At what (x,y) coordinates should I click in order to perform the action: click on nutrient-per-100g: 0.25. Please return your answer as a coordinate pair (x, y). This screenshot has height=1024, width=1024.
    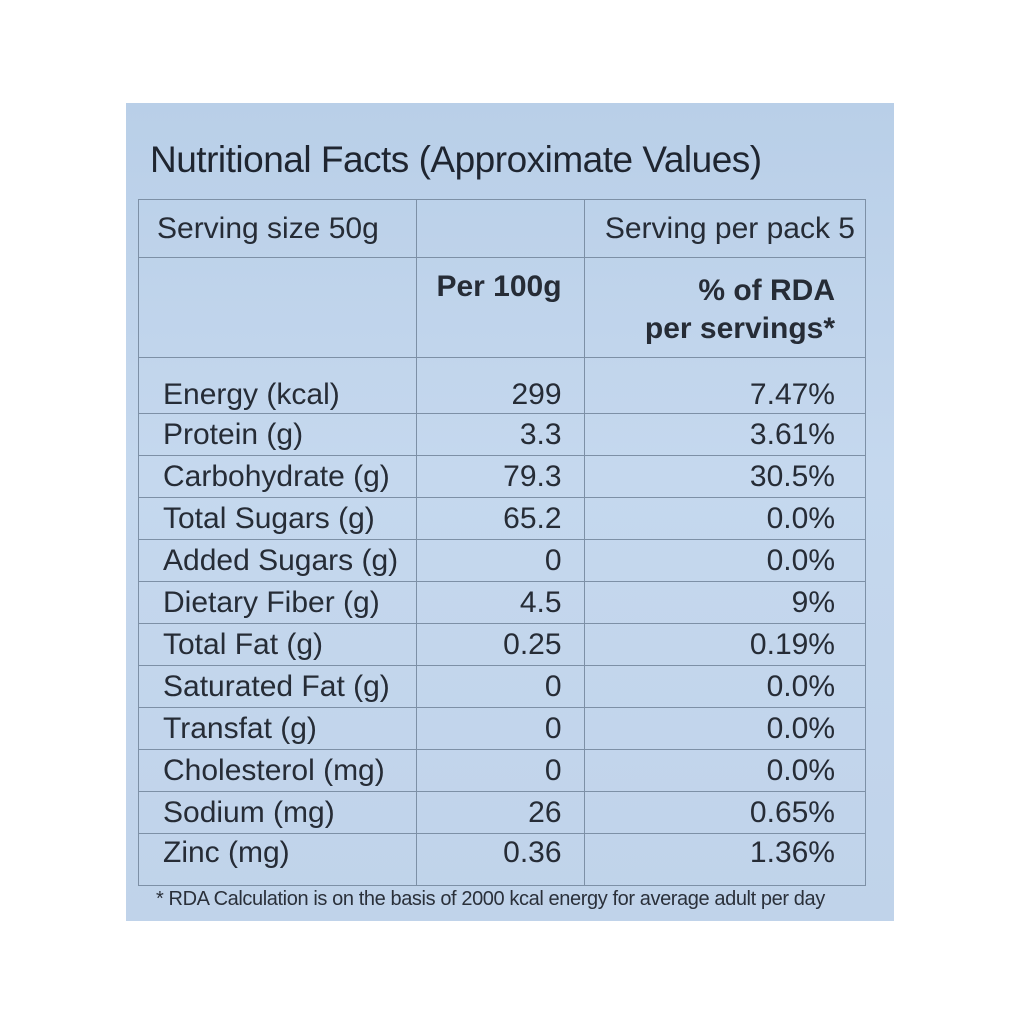
    Looking at the image, I should click on (500, 644).